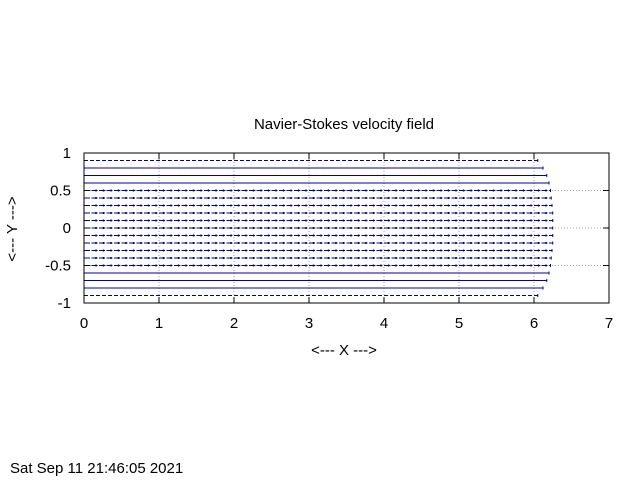 The height and width of the screenshot is (480, 640). I want to click on y-tick-label: -0.5, so click(58, 266).